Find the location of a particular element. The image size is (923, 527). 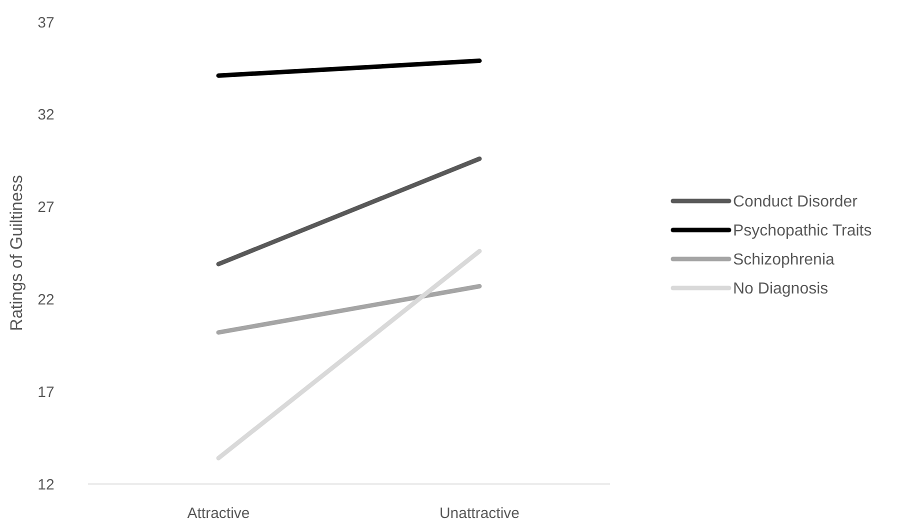

legend-label: No Diagnosis is located at coordinates (780, 289).